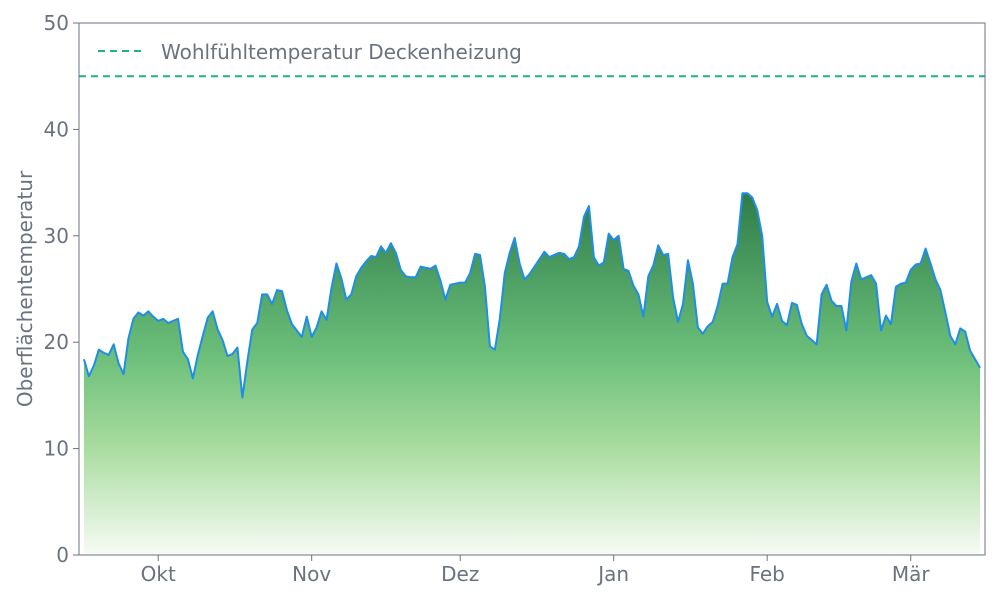 The height and width of the screenshot is (604, 1000). Describe the element at coordinates (62, 555) in the screenshot. I see `y-tick-label: 0` at that location.